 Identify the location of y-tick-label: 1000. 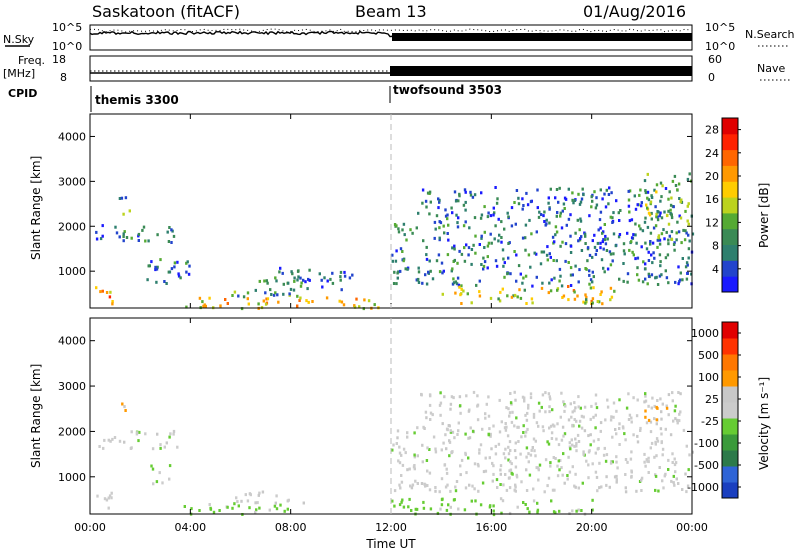
(72, 271).